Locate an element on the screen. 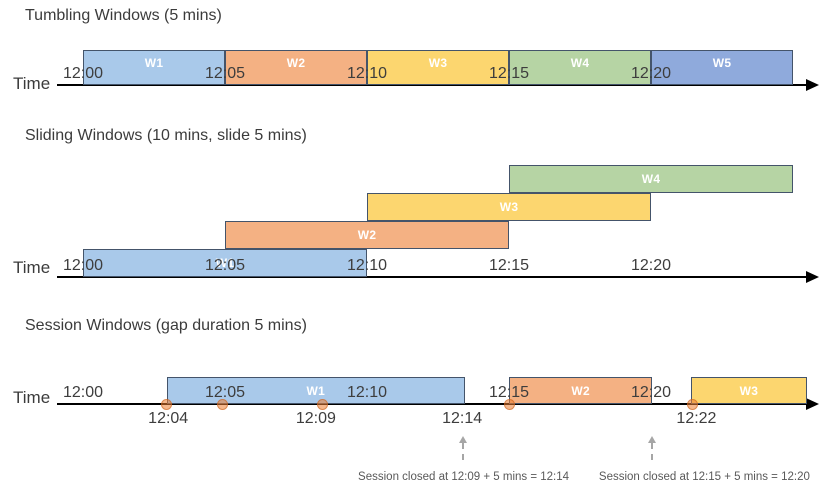 Image resolution: width=829 pixels, height=498 pixels. session-event-time-1214: 12:14 is located at coordinates (462, 418).